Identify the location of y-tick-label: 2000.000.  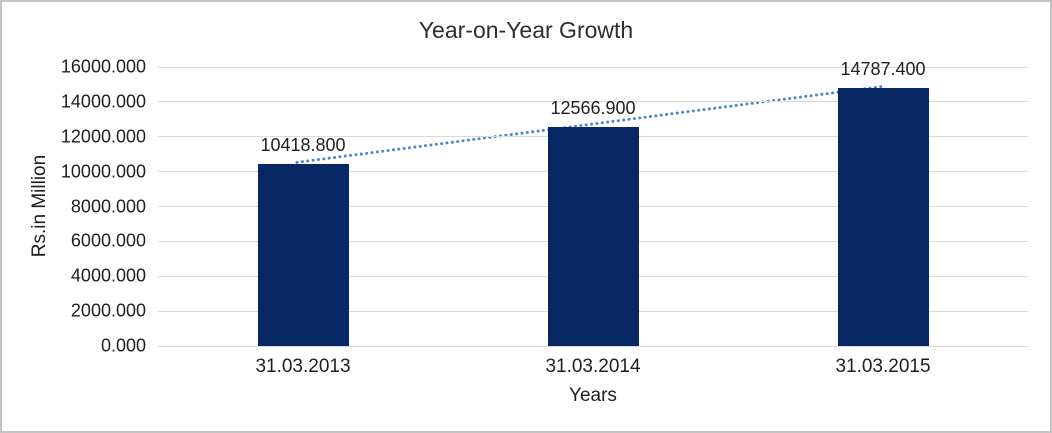
(108, 310).